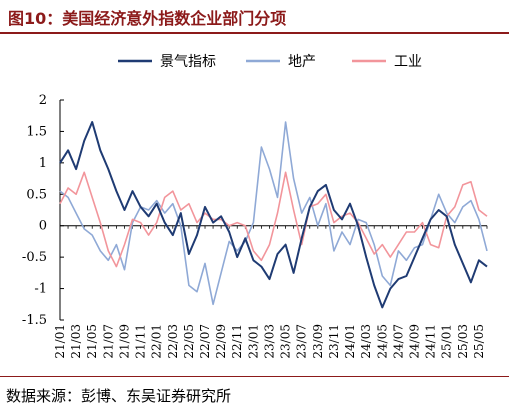  Describe the element at coordinates (60, 341) in the screenshot. I see `x-tick-label: 21/01` at that location.